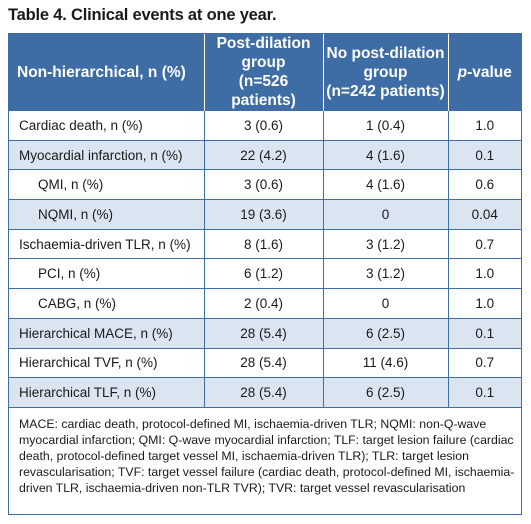  Describe the element at coordinates (484, 184) in the screenshot. I see `p-value: 0.6` at that location.